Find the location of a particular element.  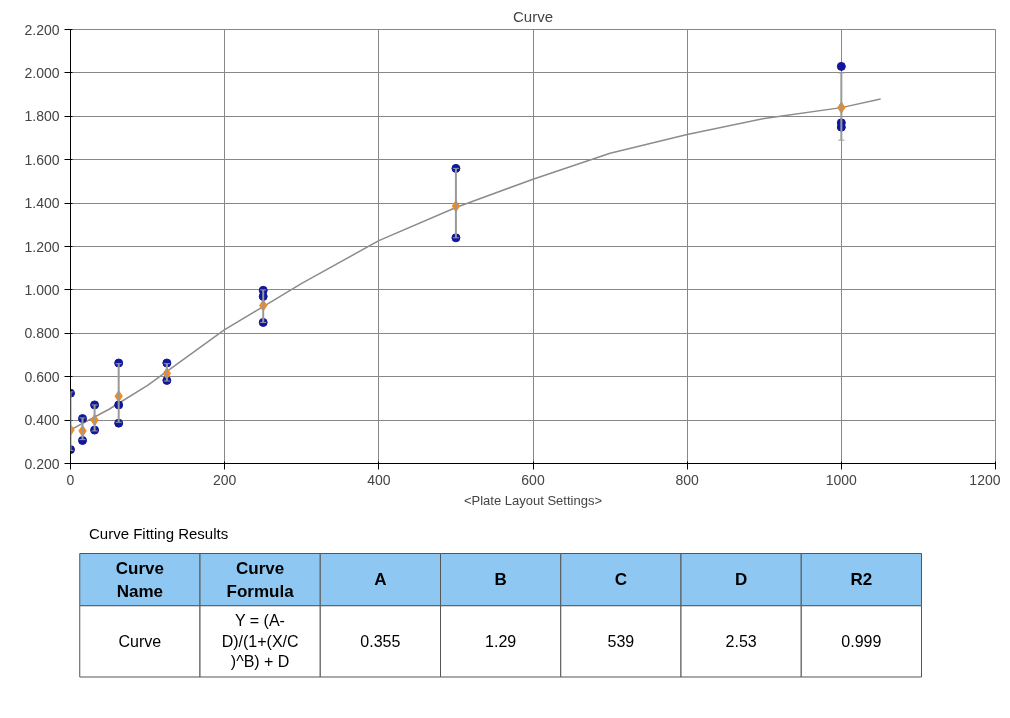

text: R2 is located at coordinates (861, 580).